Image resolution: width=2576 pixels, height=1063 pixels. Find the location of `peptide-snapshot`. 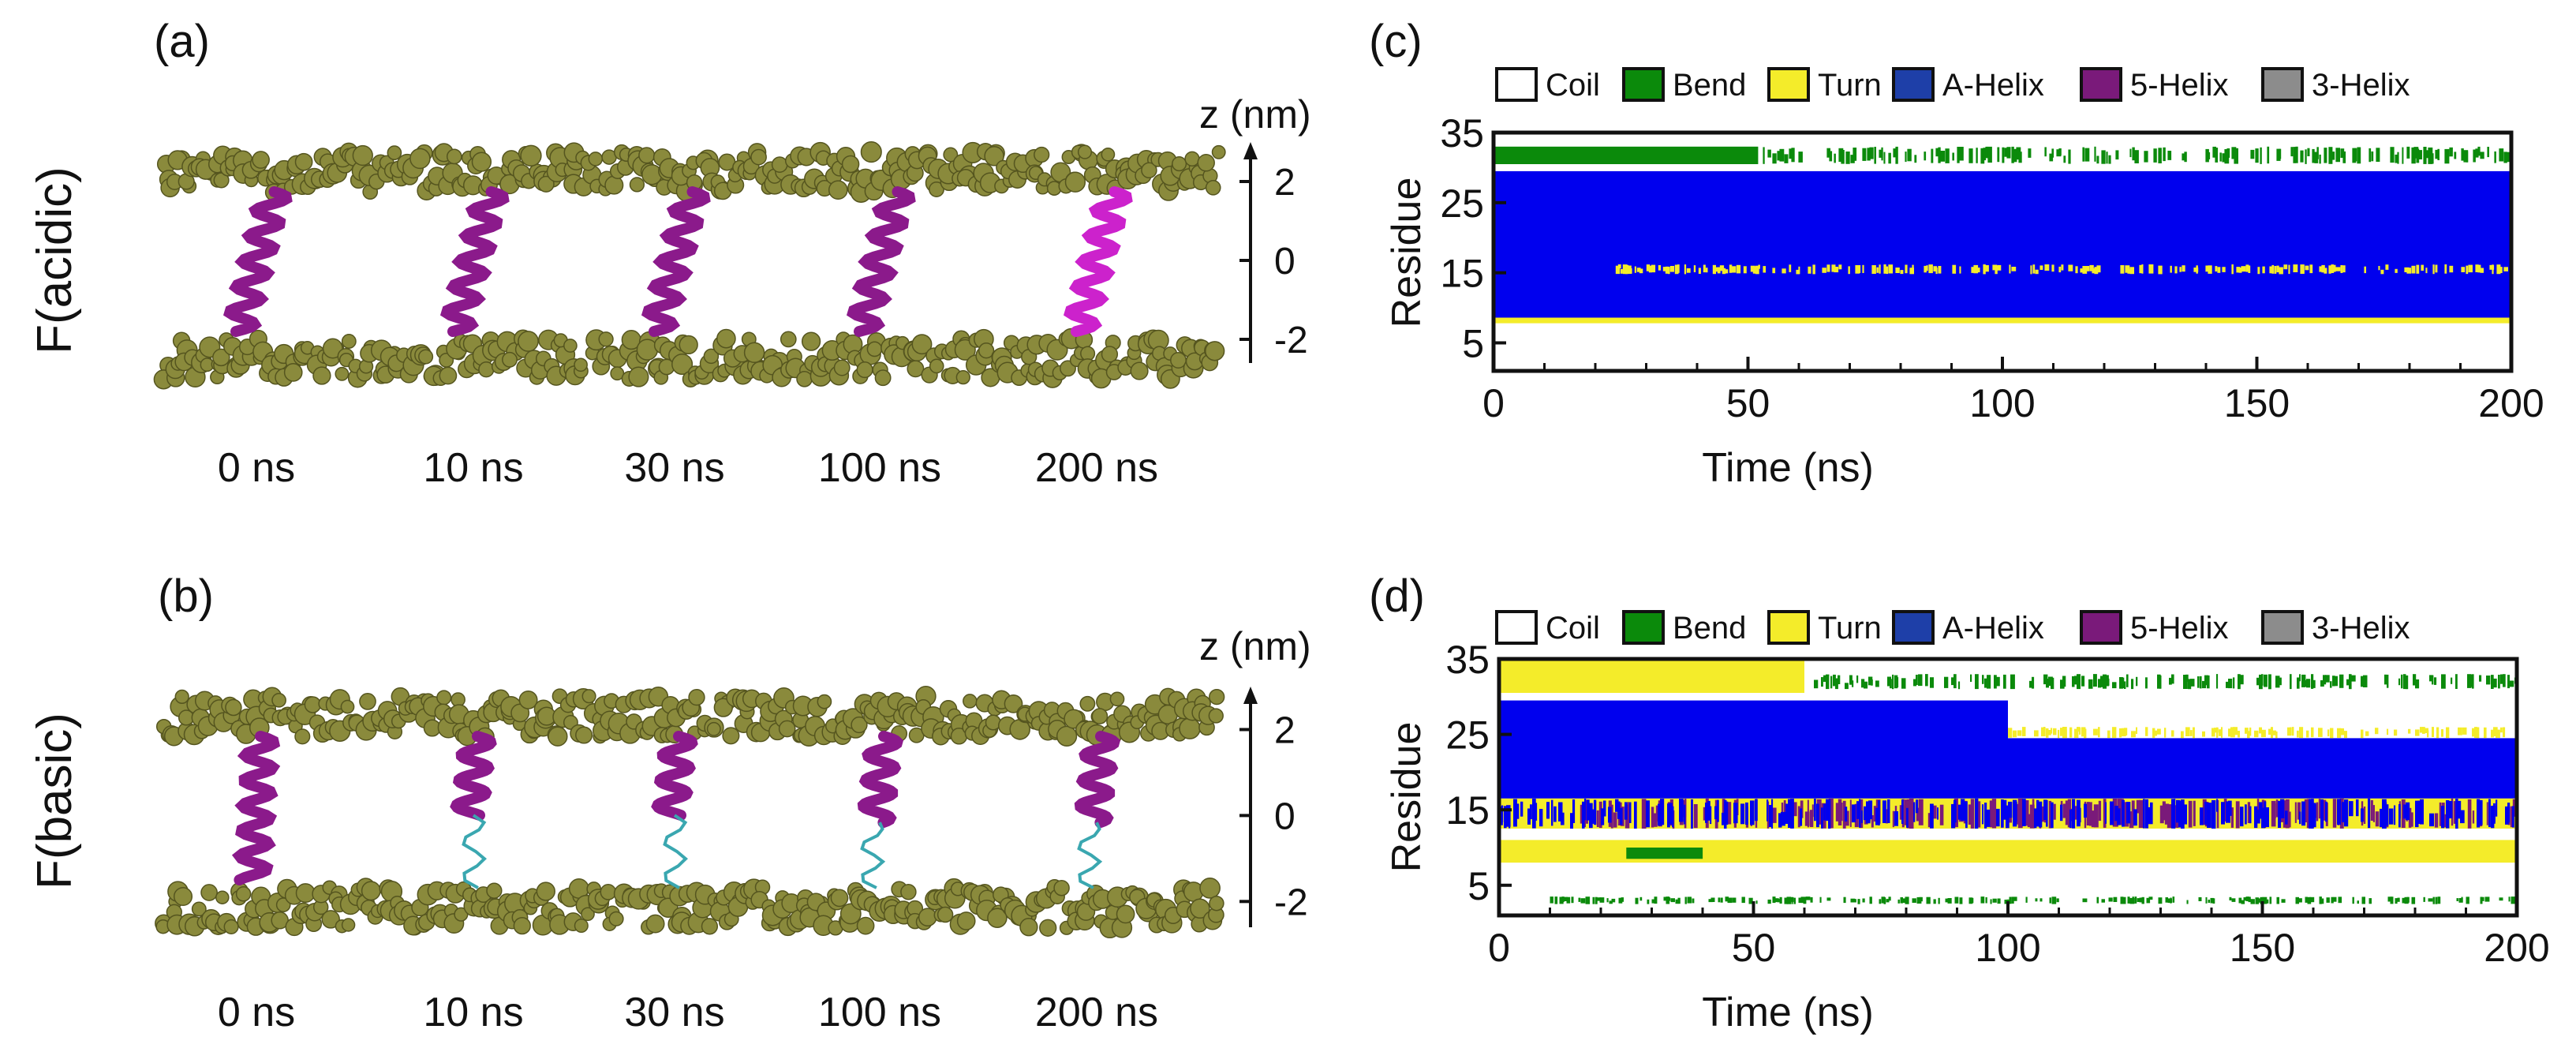

peptide-snapshot is located at coordinates (474, 261).